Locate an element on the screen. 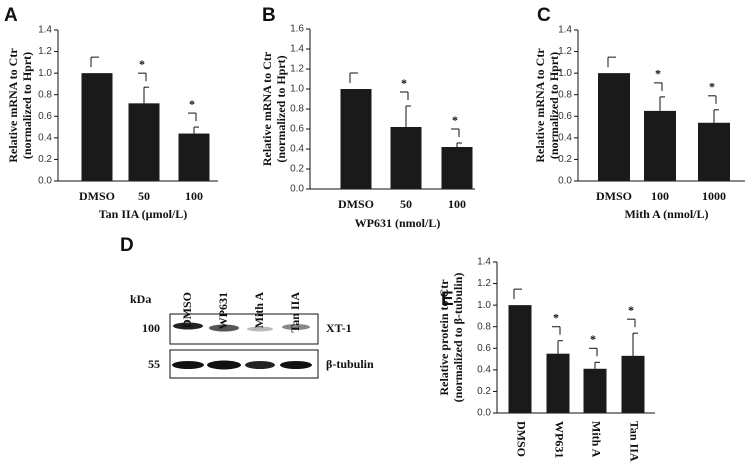 The width and height of the screenshot is (750, 468). x-tick-label: 1000 is located at coordinates (714, 196).